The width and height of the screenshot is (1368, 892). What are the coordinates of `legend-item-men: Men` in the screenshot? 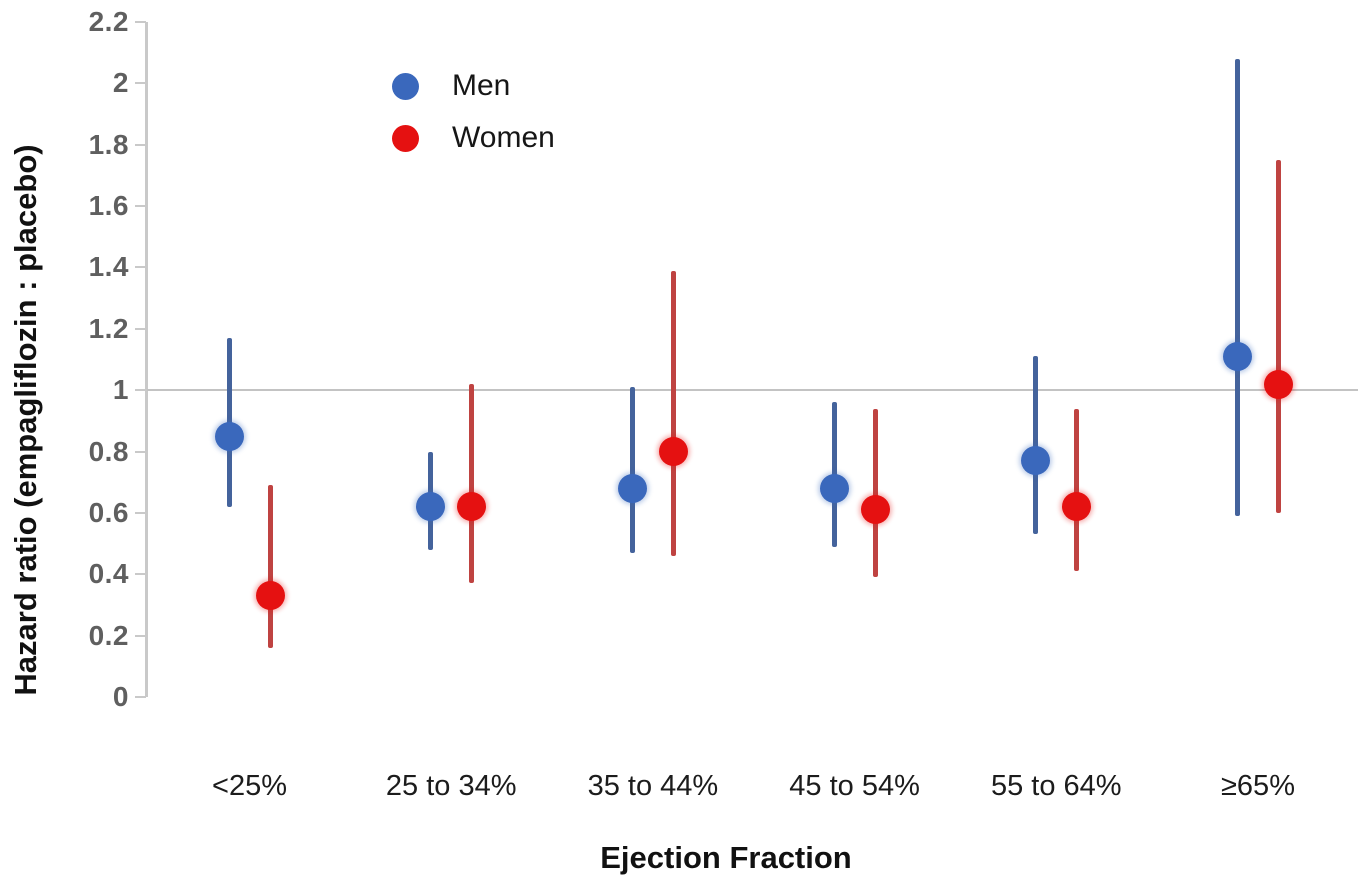 It's located at (473, 86).